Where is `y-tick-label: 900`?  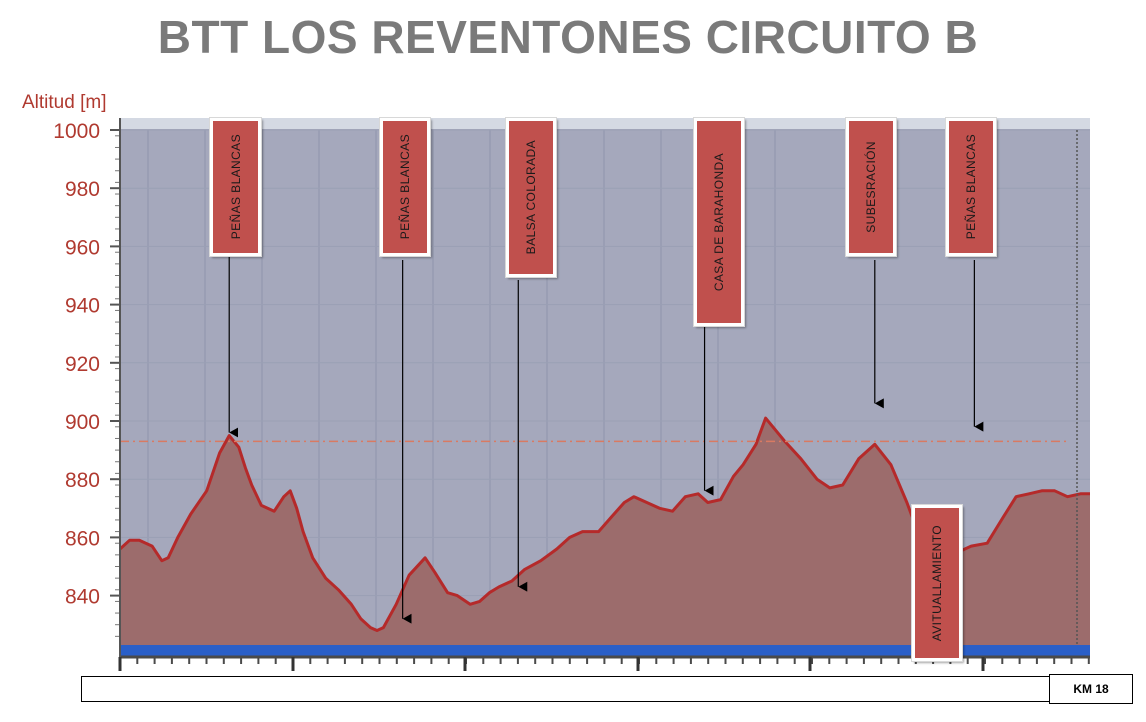 y-tick-label: 900 is located at coordinates (82, 422).